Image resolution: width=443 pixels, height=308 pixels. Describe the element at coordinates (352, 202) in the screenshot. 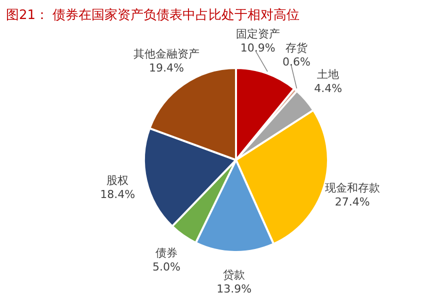

I see `data-label: 27.4%` at that location.